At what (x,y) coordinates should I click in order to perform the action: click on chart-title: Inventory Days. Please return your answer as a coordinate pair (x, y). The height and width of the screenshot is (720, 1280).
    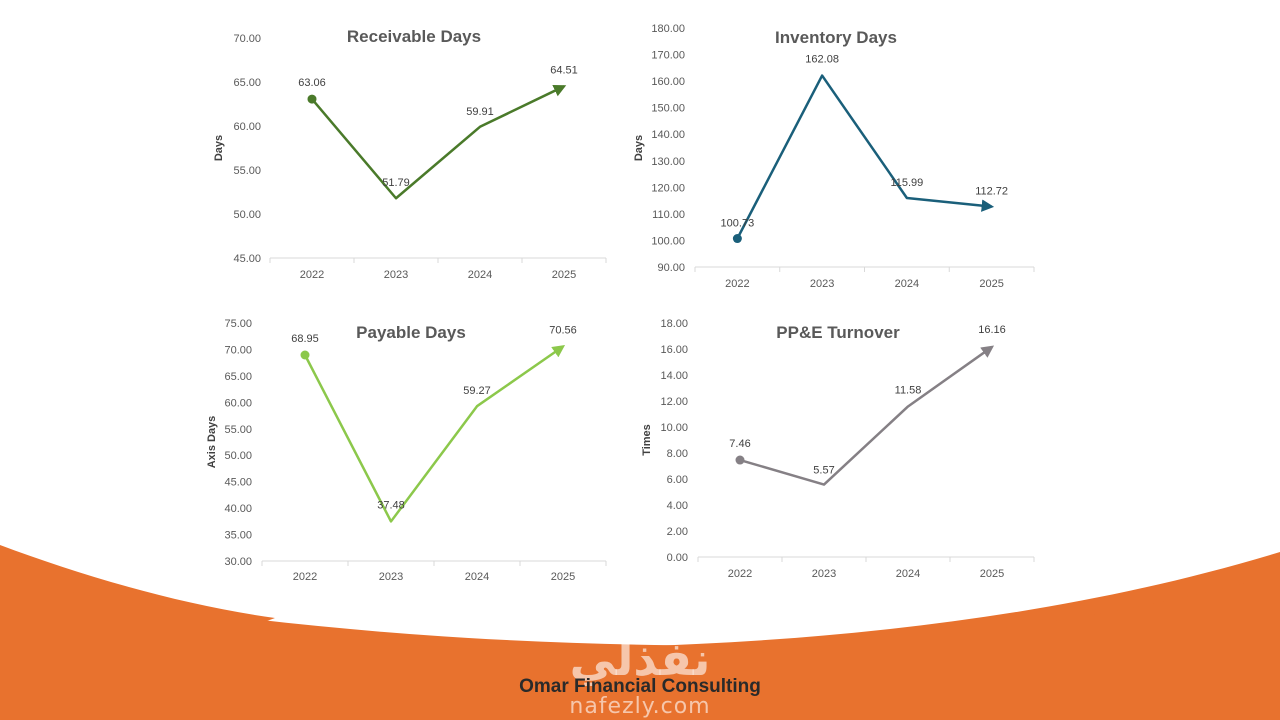
    Looking at the image, I should click on (836, 37).